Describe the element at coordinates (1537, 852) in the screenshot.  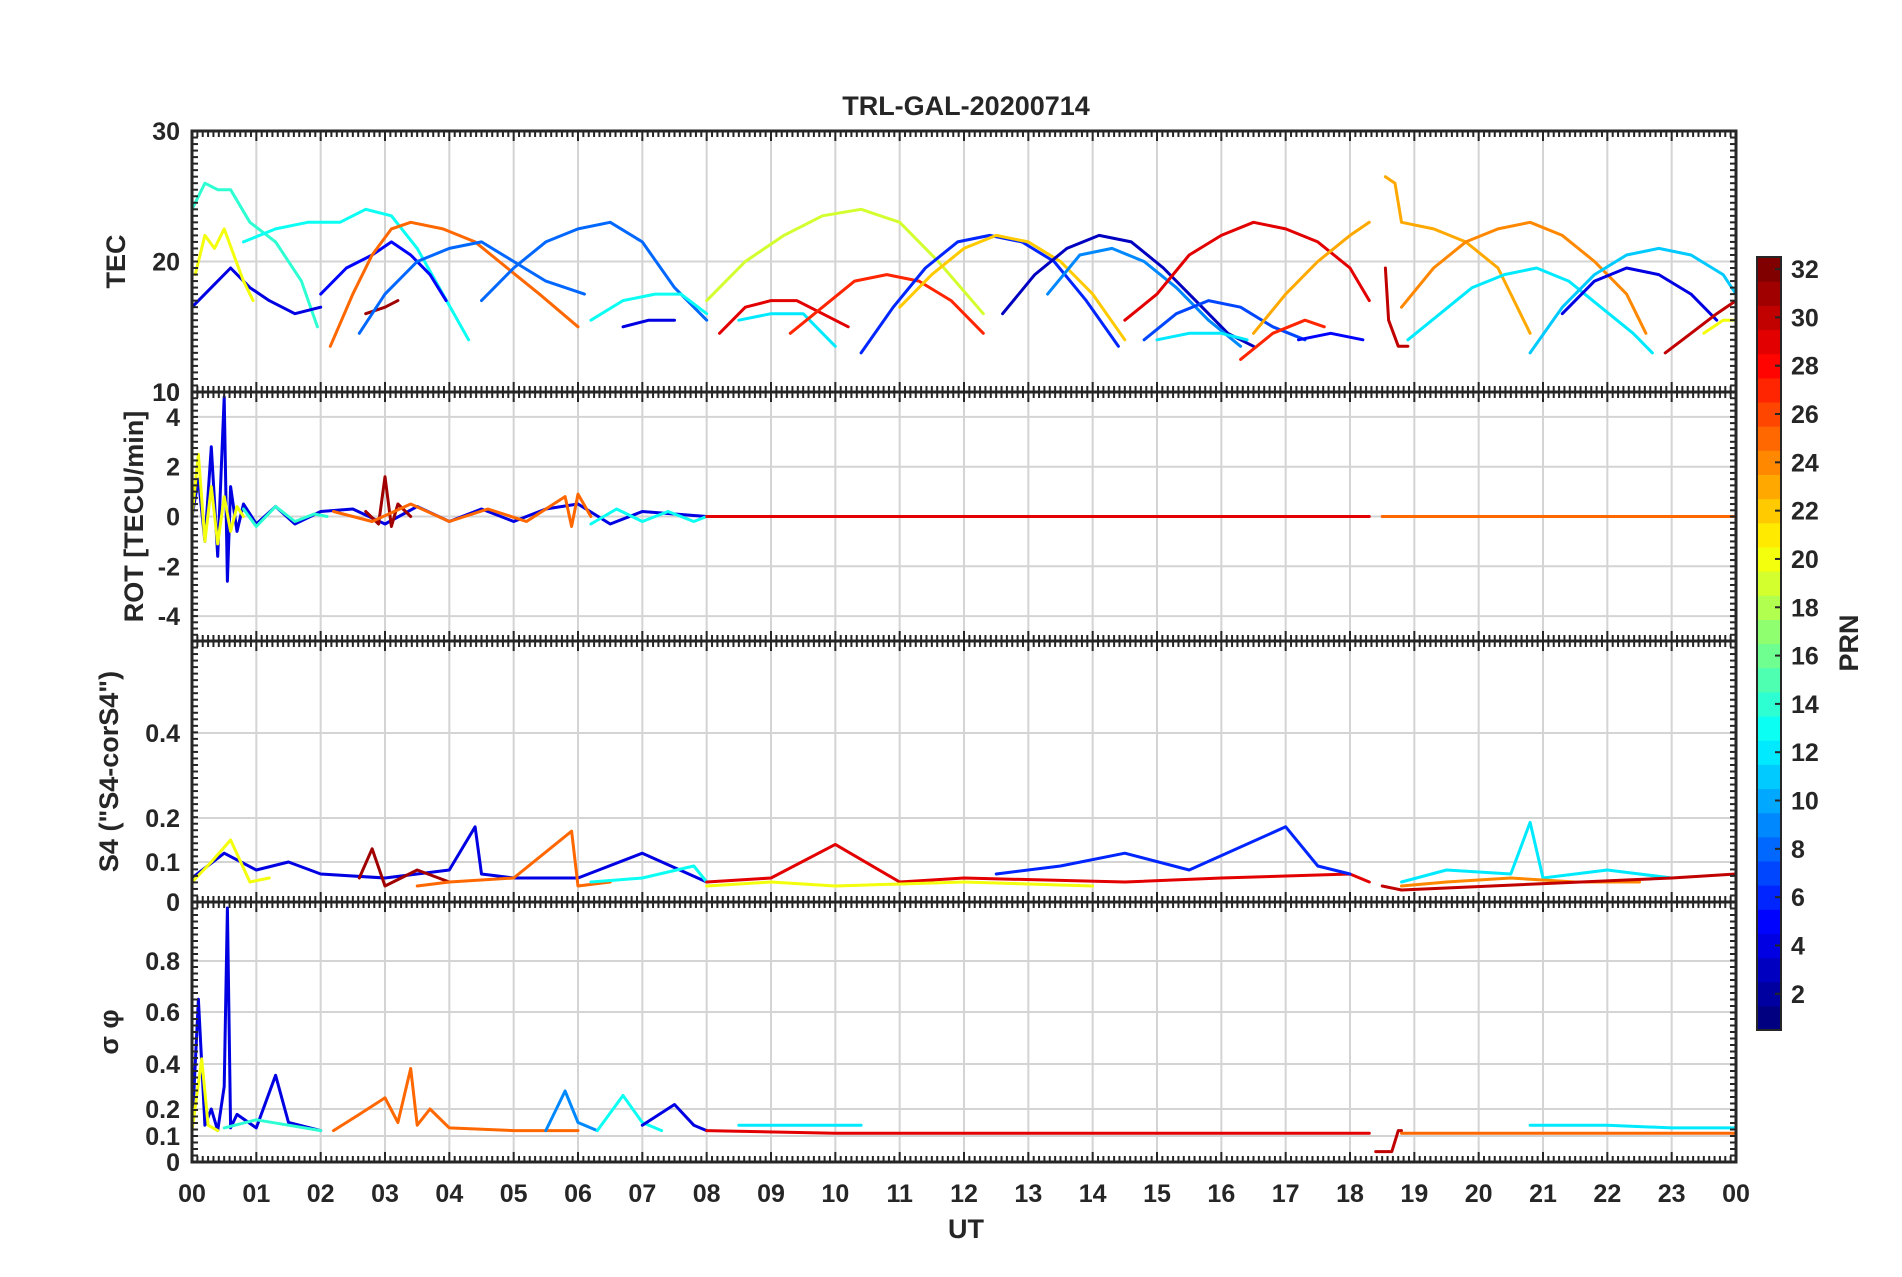
I see `series-prn-12-s4` at that location.